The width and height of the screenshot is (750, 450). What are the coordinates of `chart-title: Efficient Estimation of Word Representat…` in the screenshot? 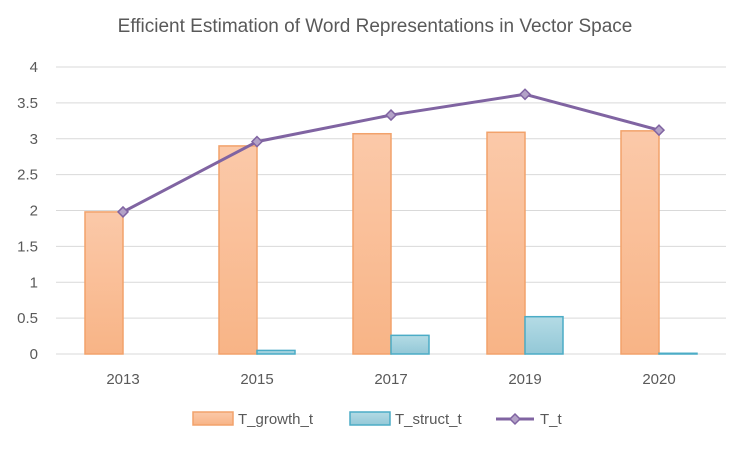 It's located at (375, 26).